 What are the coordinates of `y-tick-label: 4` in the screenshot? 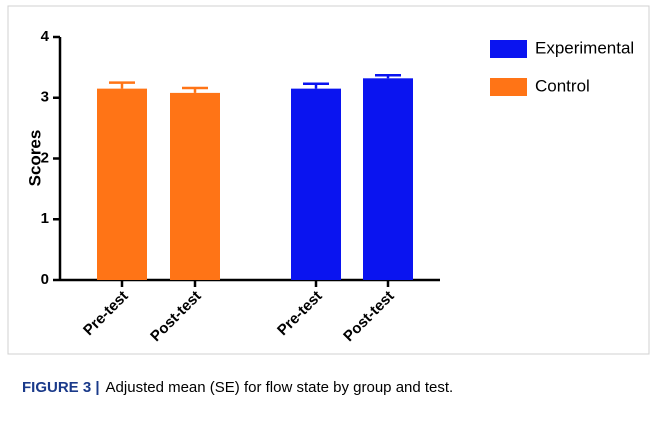 It's located at (45, 36).